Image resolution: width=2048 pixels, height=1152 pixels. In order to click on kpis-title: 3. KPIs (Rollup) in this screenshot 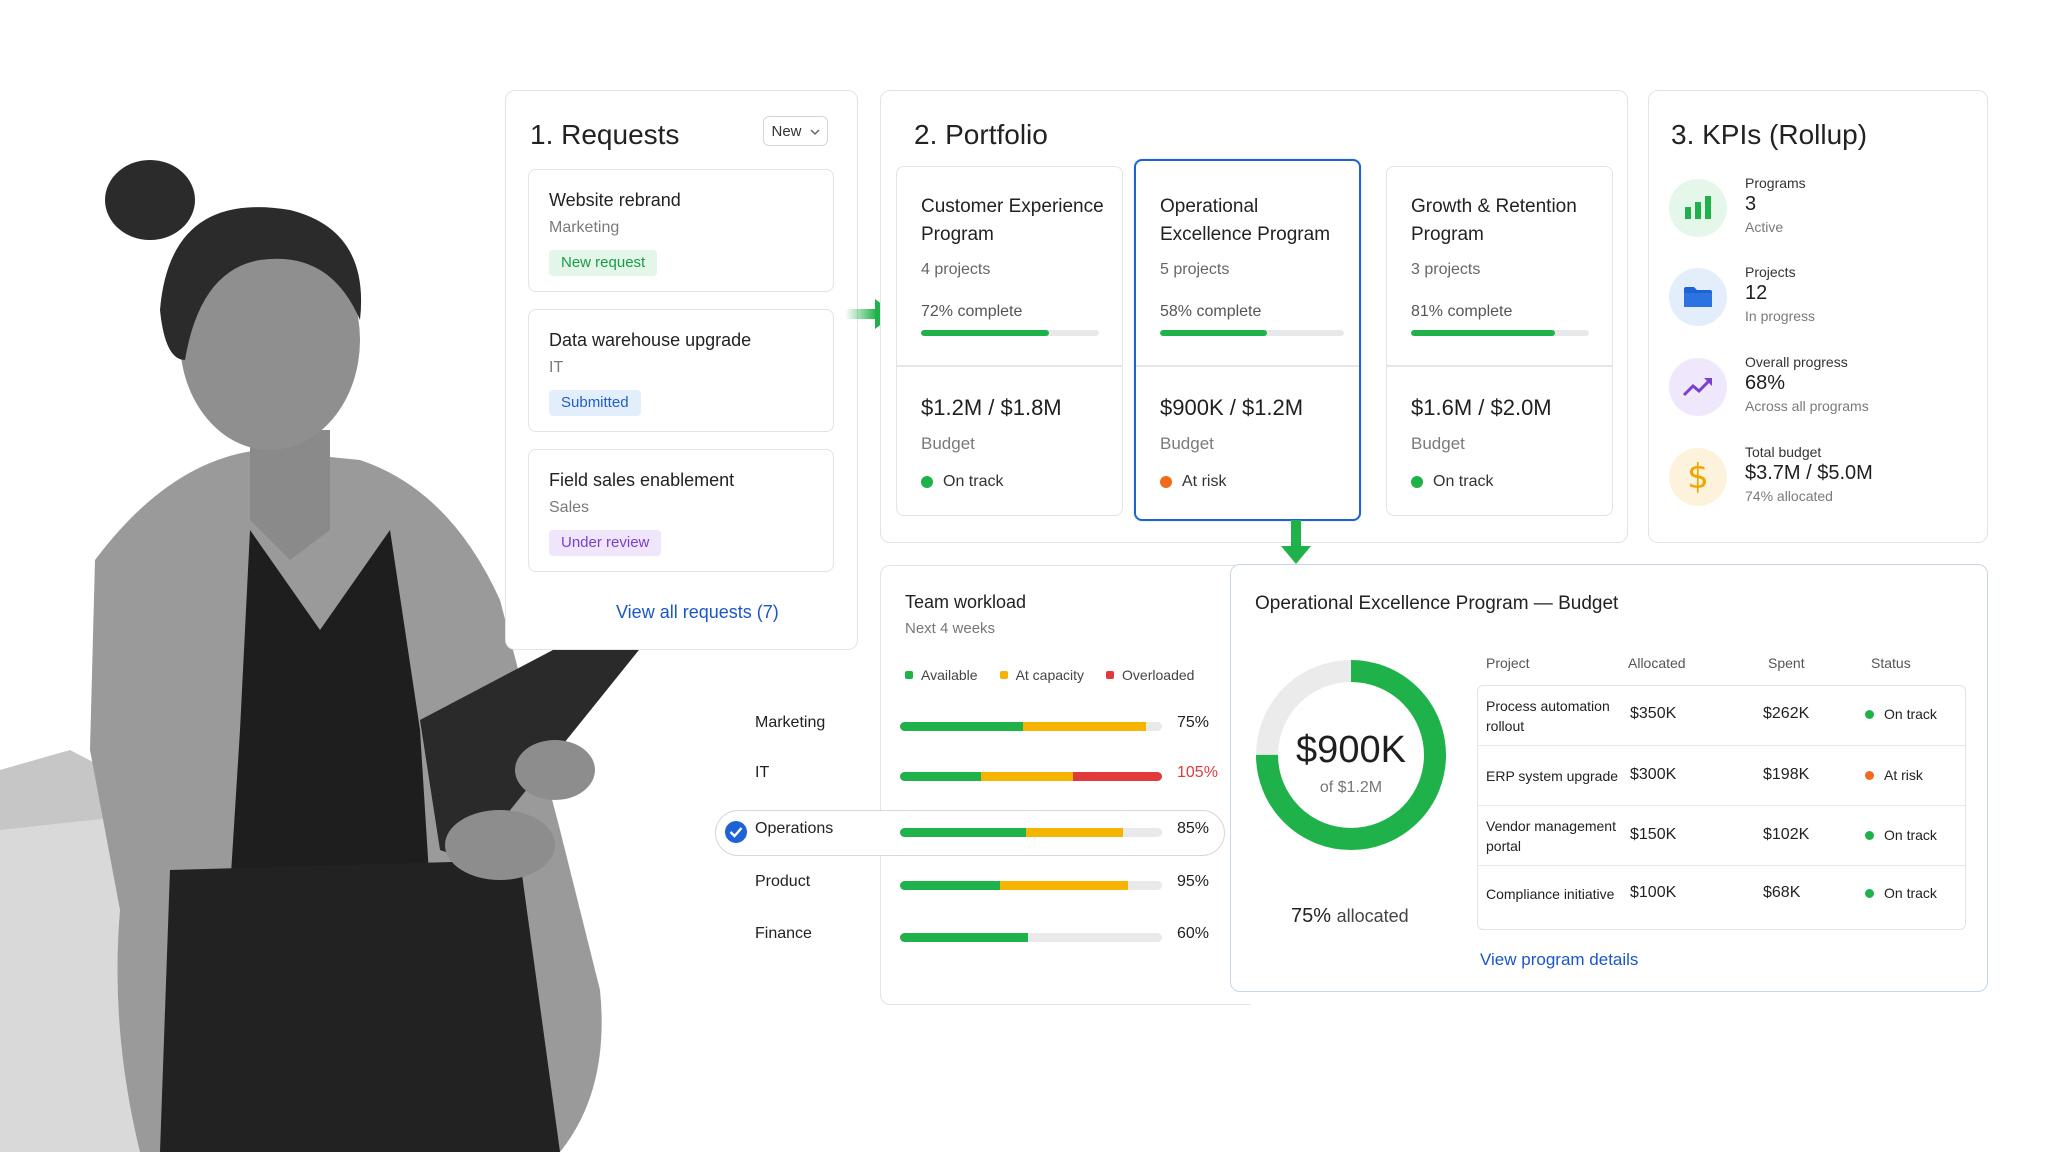, I will do `click(1769, 134)`.